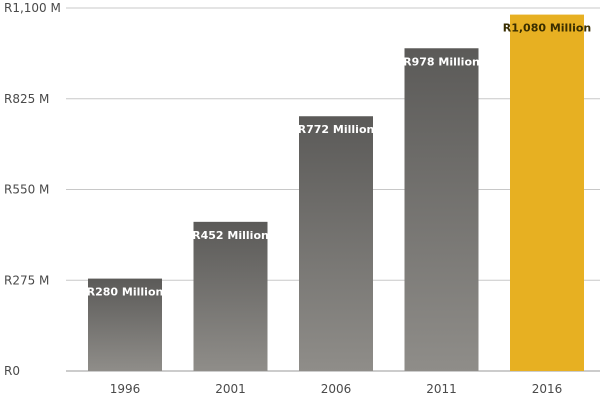 Image resolution: width=600 pixels, height=400 pixels. Describe the element at coordinates (12, 371) in the screenshot. I see `y-tick-label: R0` at that location.